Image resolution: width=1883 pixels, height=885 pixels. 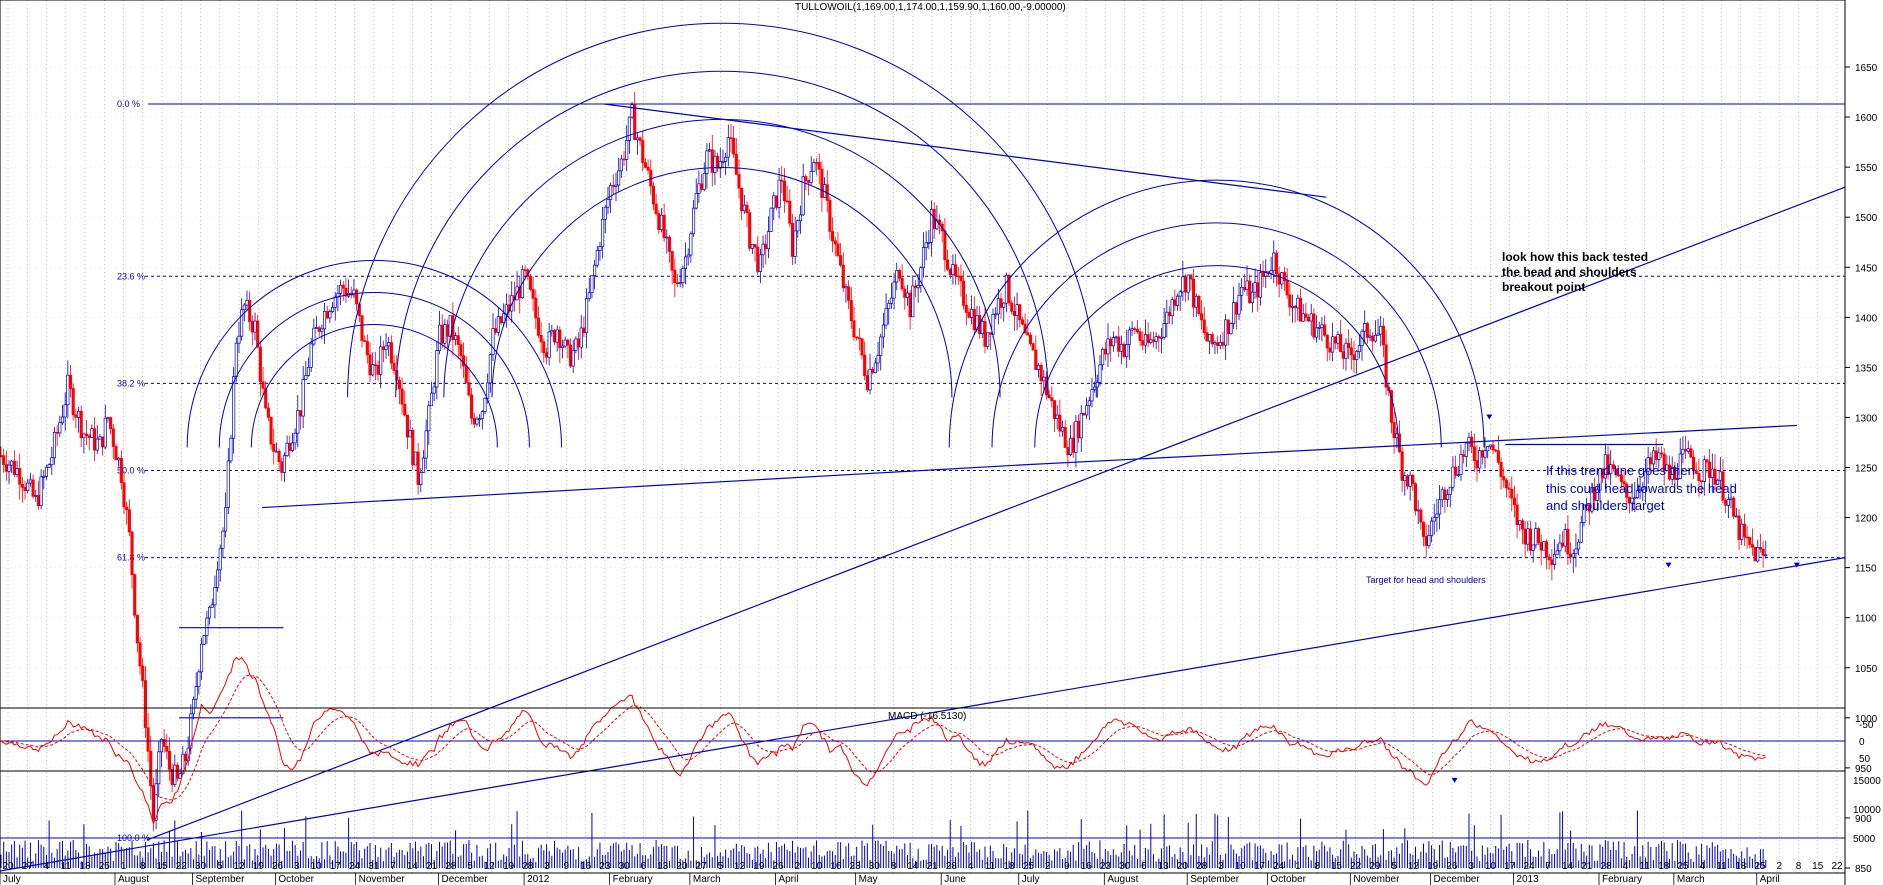 What do you see at coordinates (1644, 866) in the screenshot?
I see `date-tick-label: 11` at bounding box center [1644, 866].